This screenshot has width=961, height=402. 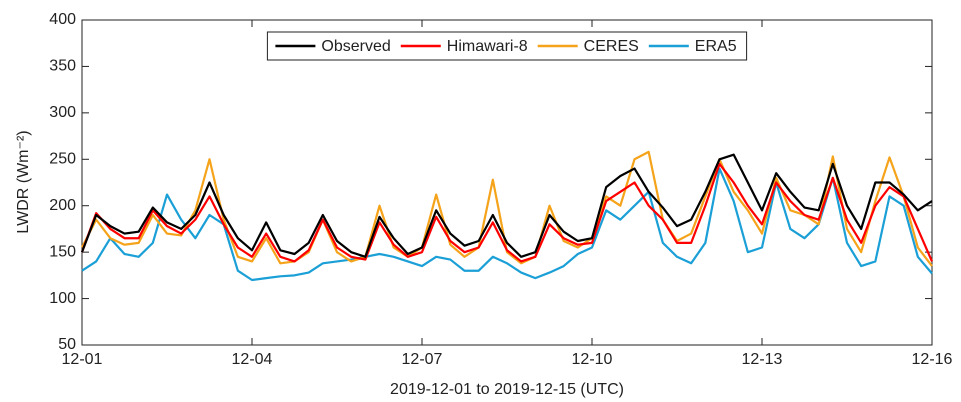 What do you see at coordinates (62, 19) in the screenshot?
I see `y-tick-label: 400` at bounding box center [62, 19].